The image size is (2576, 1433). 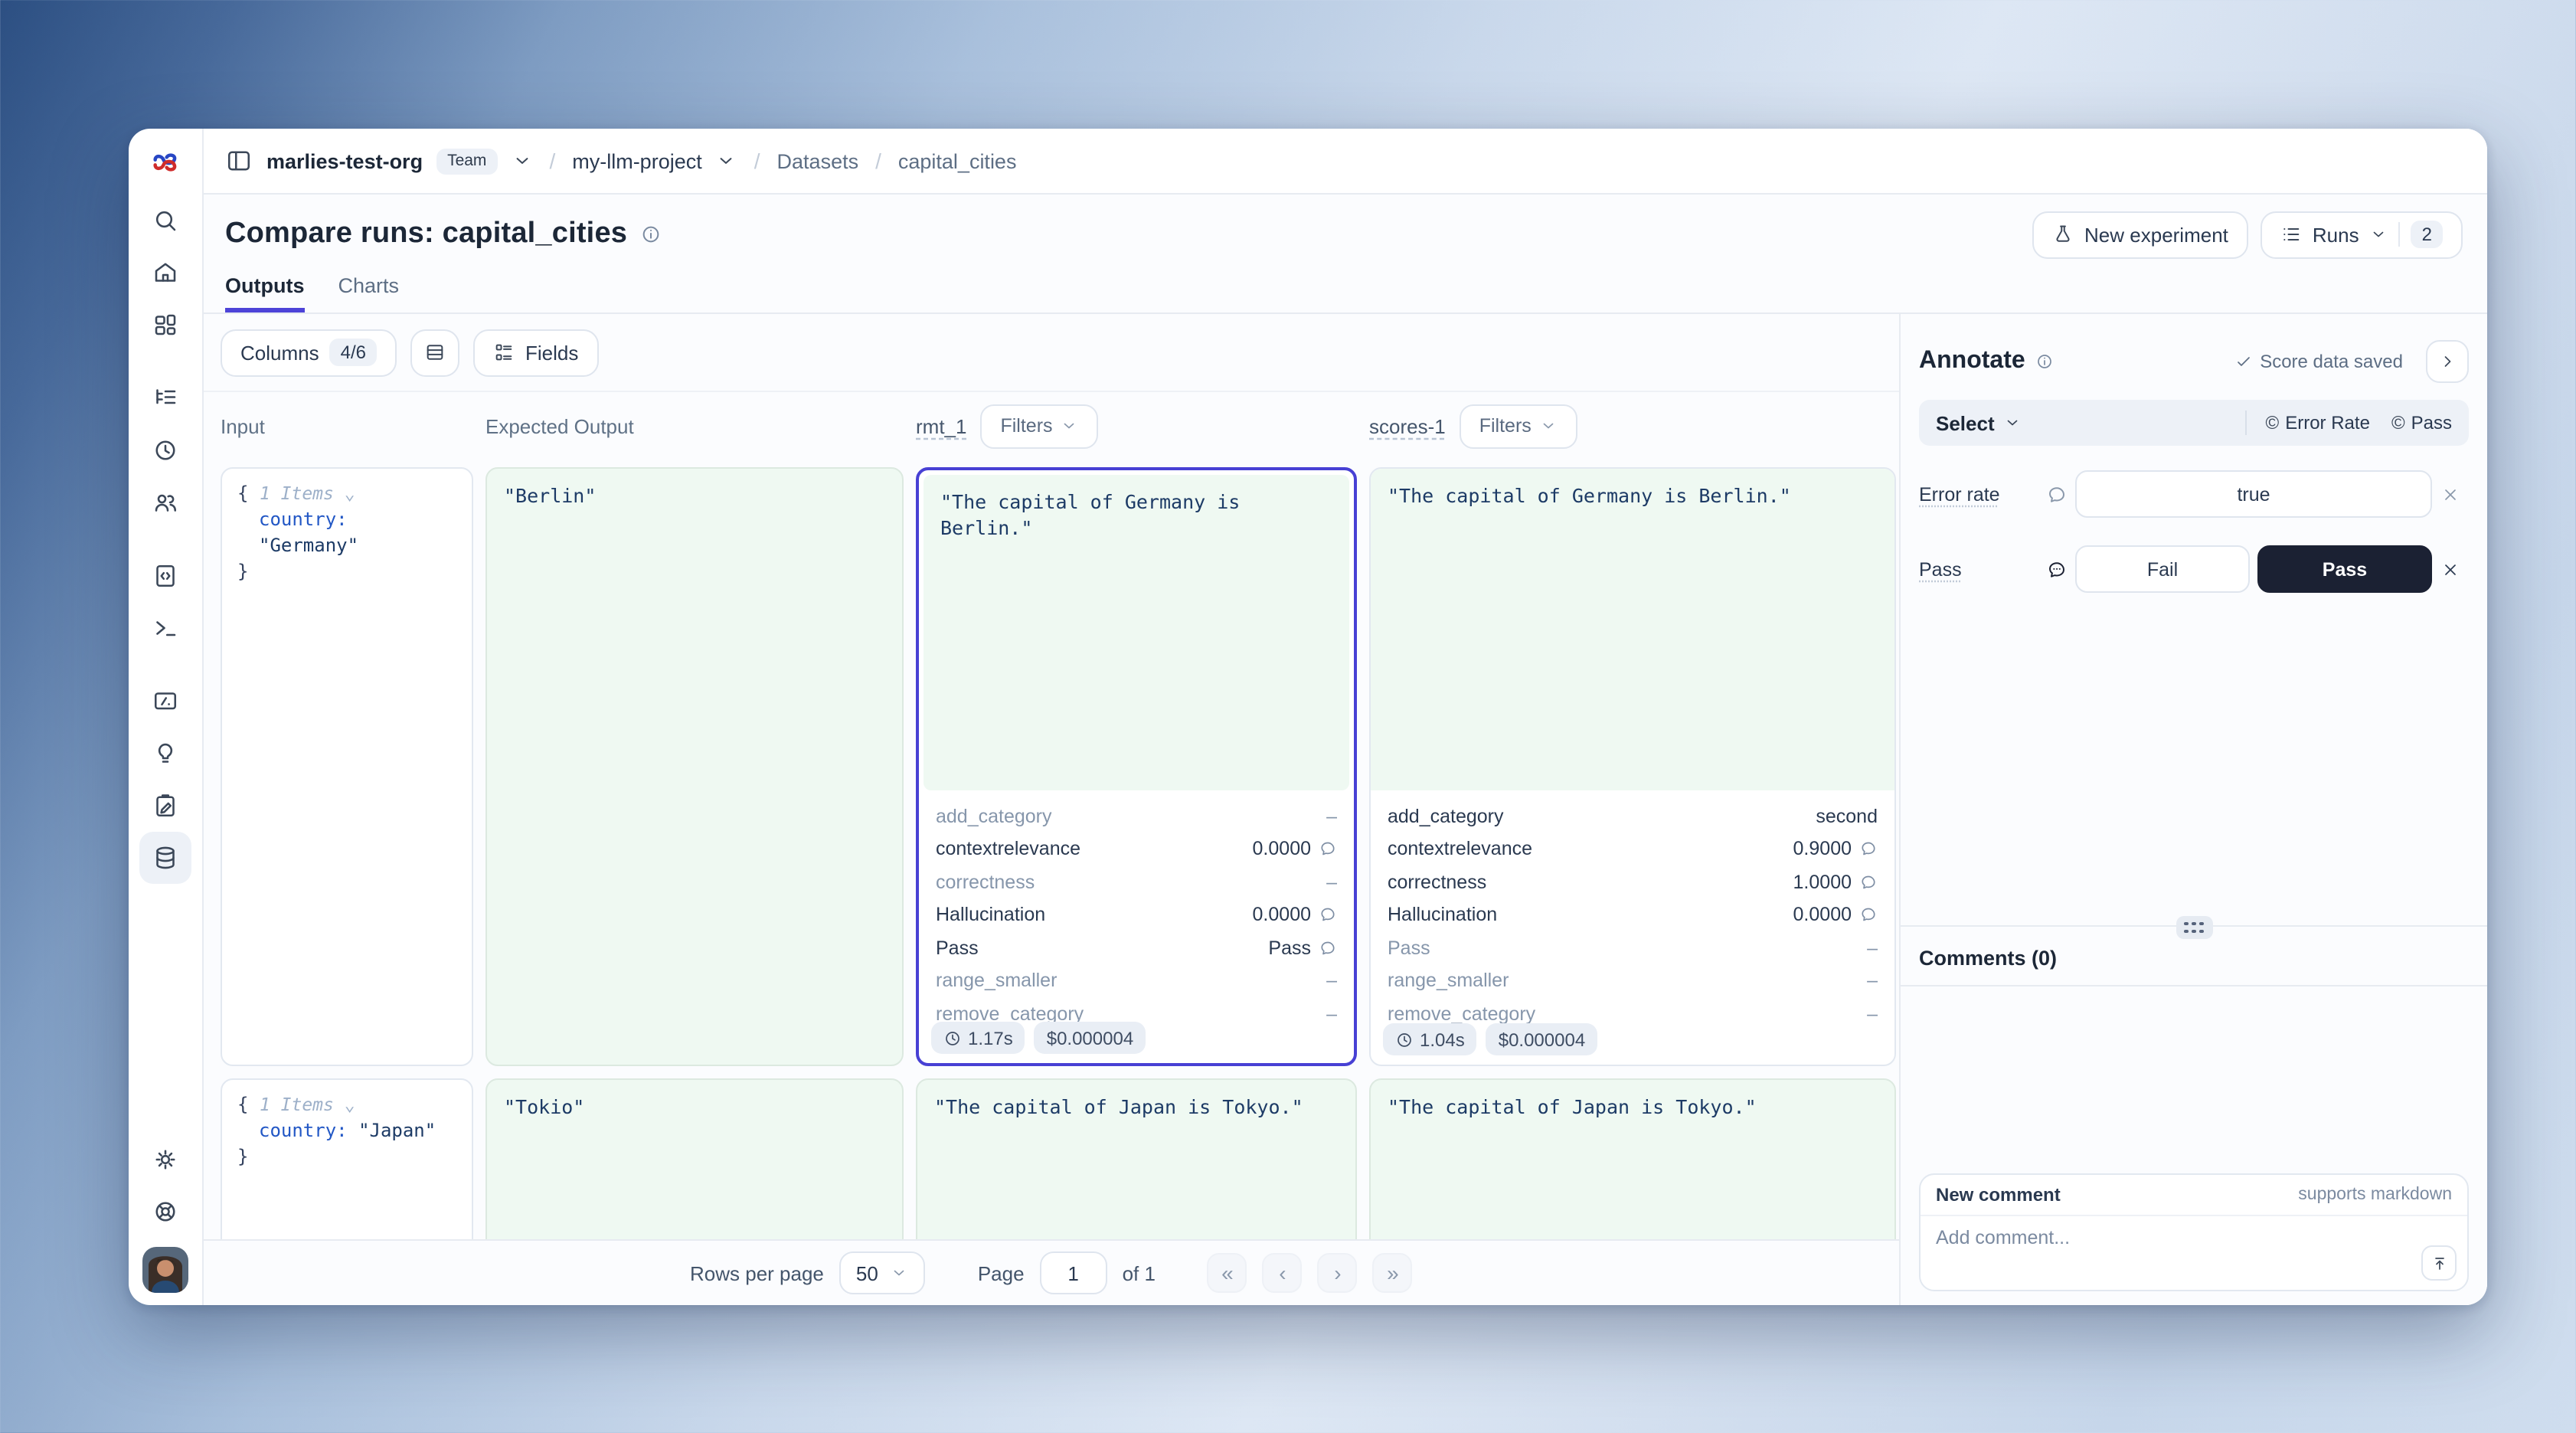 I want to click on collapse-panel-button, so click(x=2447, y=360).